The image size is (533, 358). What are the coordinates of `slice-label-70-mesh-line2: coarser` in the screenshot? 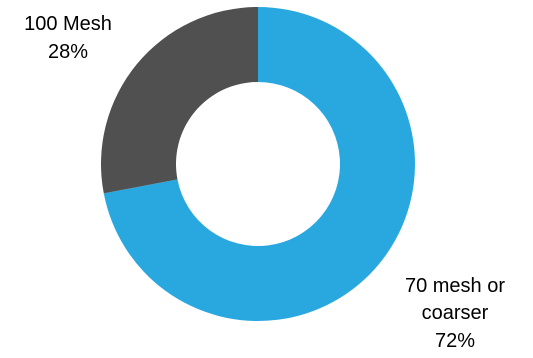 It's located at (455, 313).